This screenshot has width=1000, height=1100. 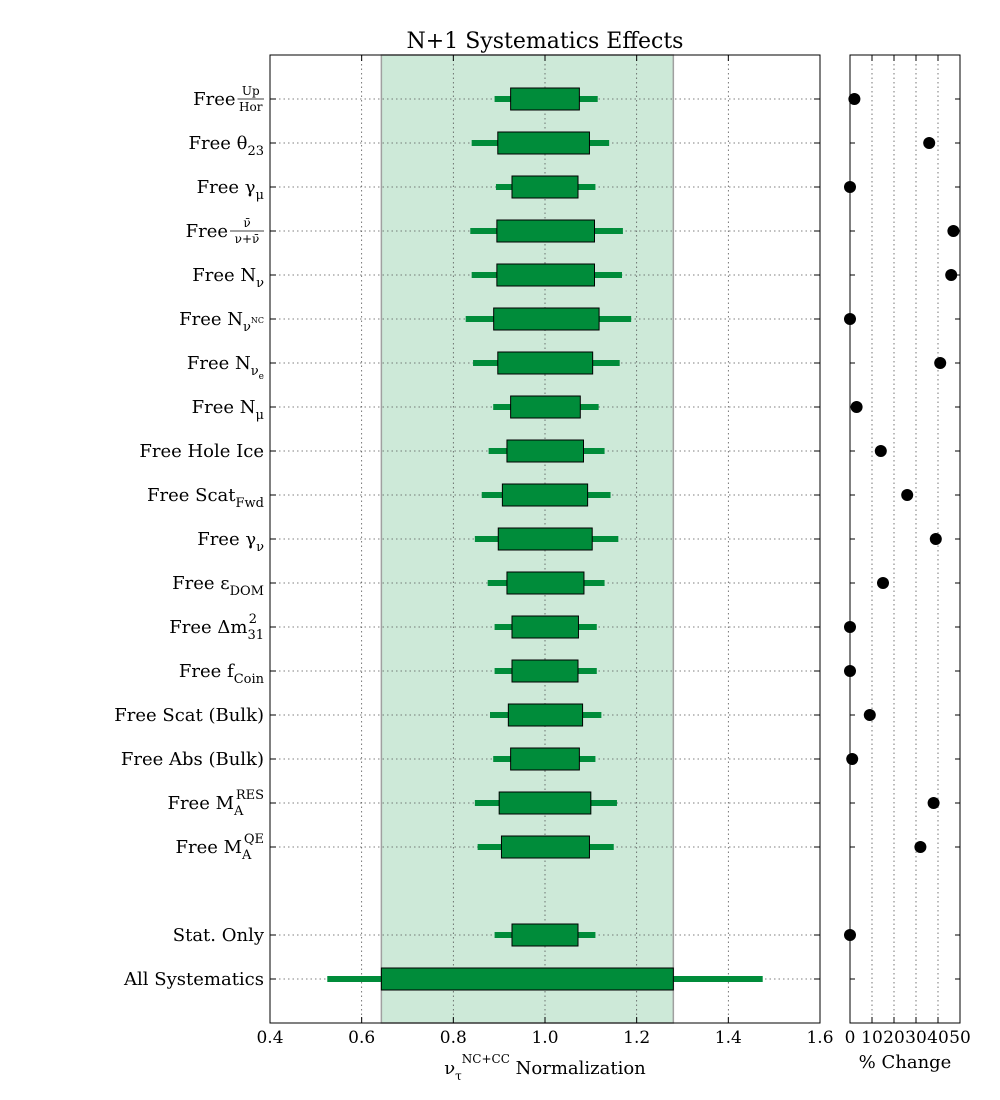 What do you see at coordinates (251, 107) in the screenshot?
I see `fraction-denominator: Hor` at bounding box center [251, 107].